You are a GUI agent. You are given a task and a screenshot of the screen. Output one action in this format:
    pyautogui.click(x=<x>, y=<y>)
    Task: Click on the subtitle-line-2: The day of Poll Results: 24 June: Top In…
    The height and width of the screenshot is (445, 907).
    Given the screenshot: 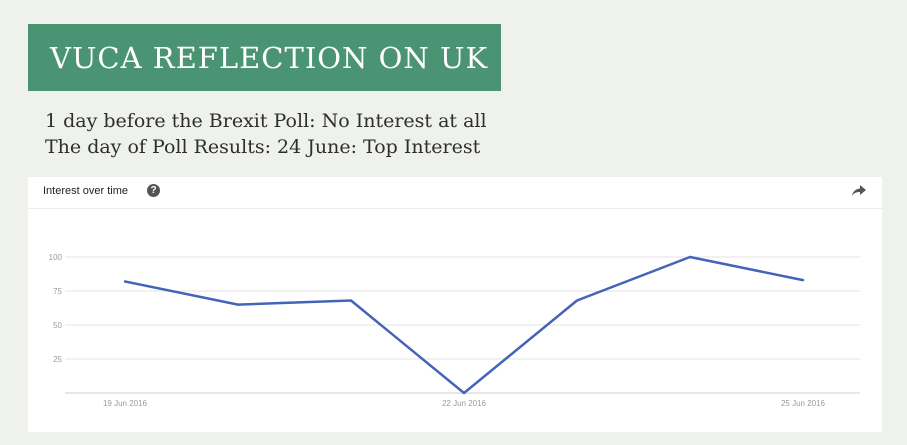 What is the action you would take?
    pyautogui.click(x=263, y=147)
    